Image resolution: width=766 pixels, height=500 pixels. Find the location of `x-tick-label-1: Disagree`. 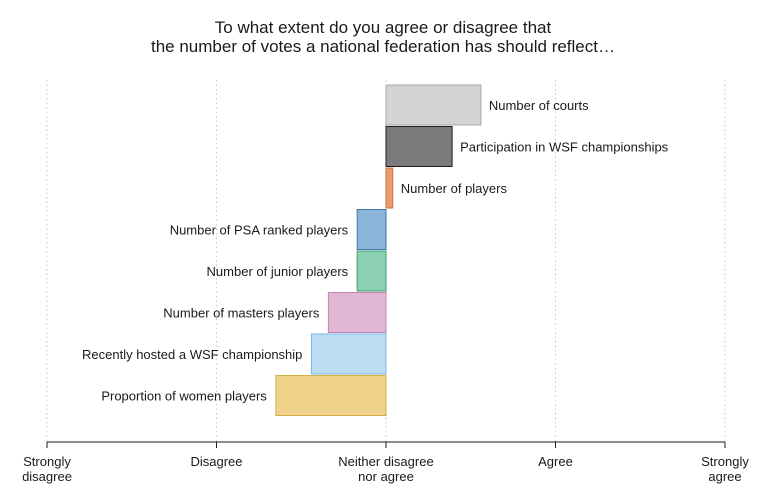

x-tick-label-1: Disagree is located at coordinates (216, 461).